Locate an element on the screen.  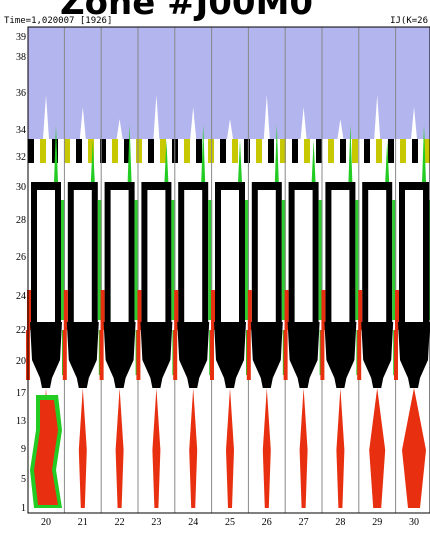
x-axis-label: 25 is located at coordinates (230, 522).